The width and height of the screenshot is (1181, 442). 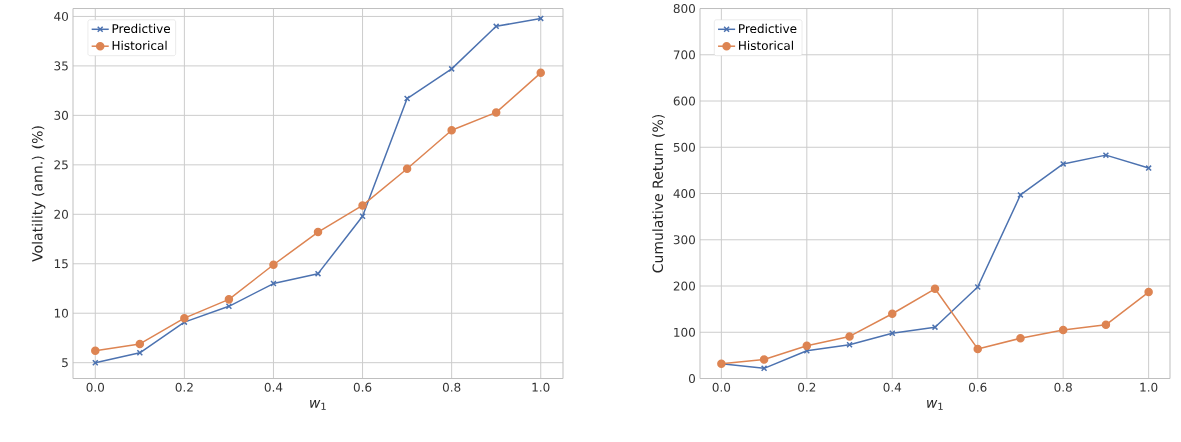 I want to click on y-tick-label: 500, so click(x=684, y=147).